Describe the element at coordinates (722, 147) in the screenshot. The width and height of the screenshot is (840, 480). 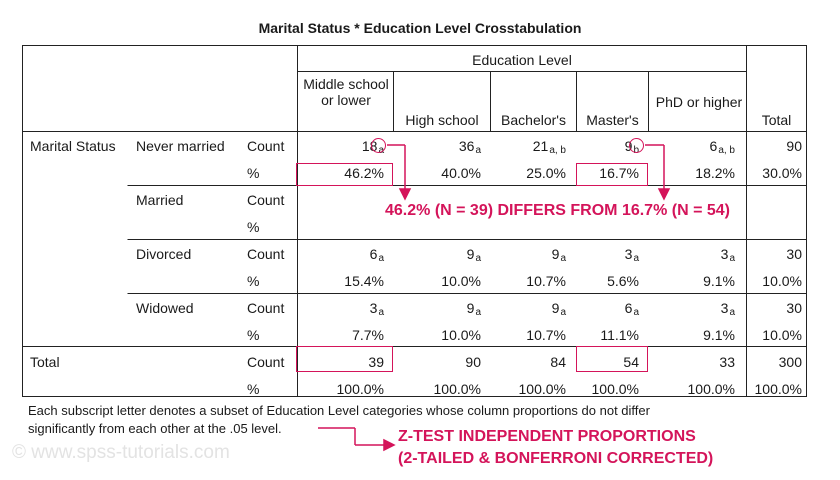
I see `cell-value: 6a, b` at that location.